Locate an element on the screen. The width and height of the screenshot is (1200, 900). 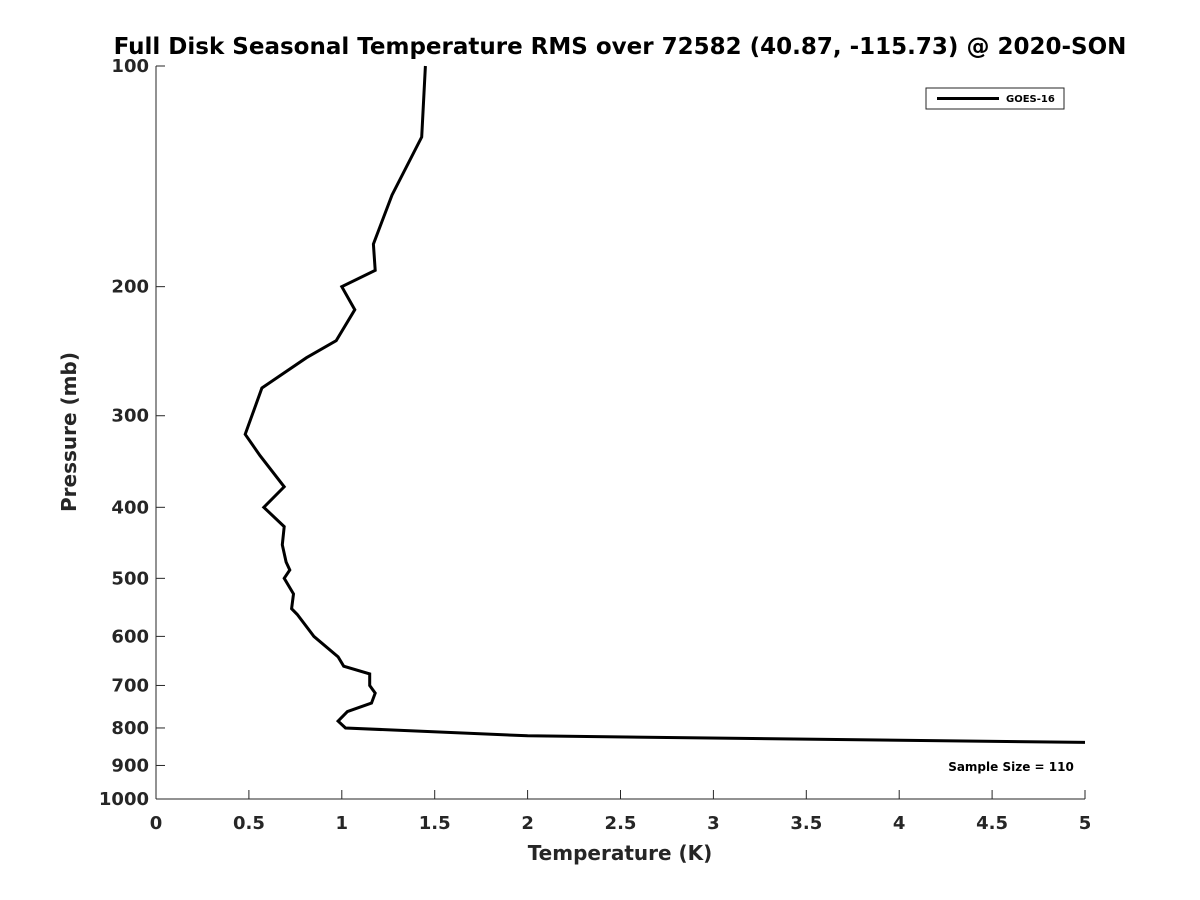
x-tick-label: 3 is located at coordinates (713, 823).